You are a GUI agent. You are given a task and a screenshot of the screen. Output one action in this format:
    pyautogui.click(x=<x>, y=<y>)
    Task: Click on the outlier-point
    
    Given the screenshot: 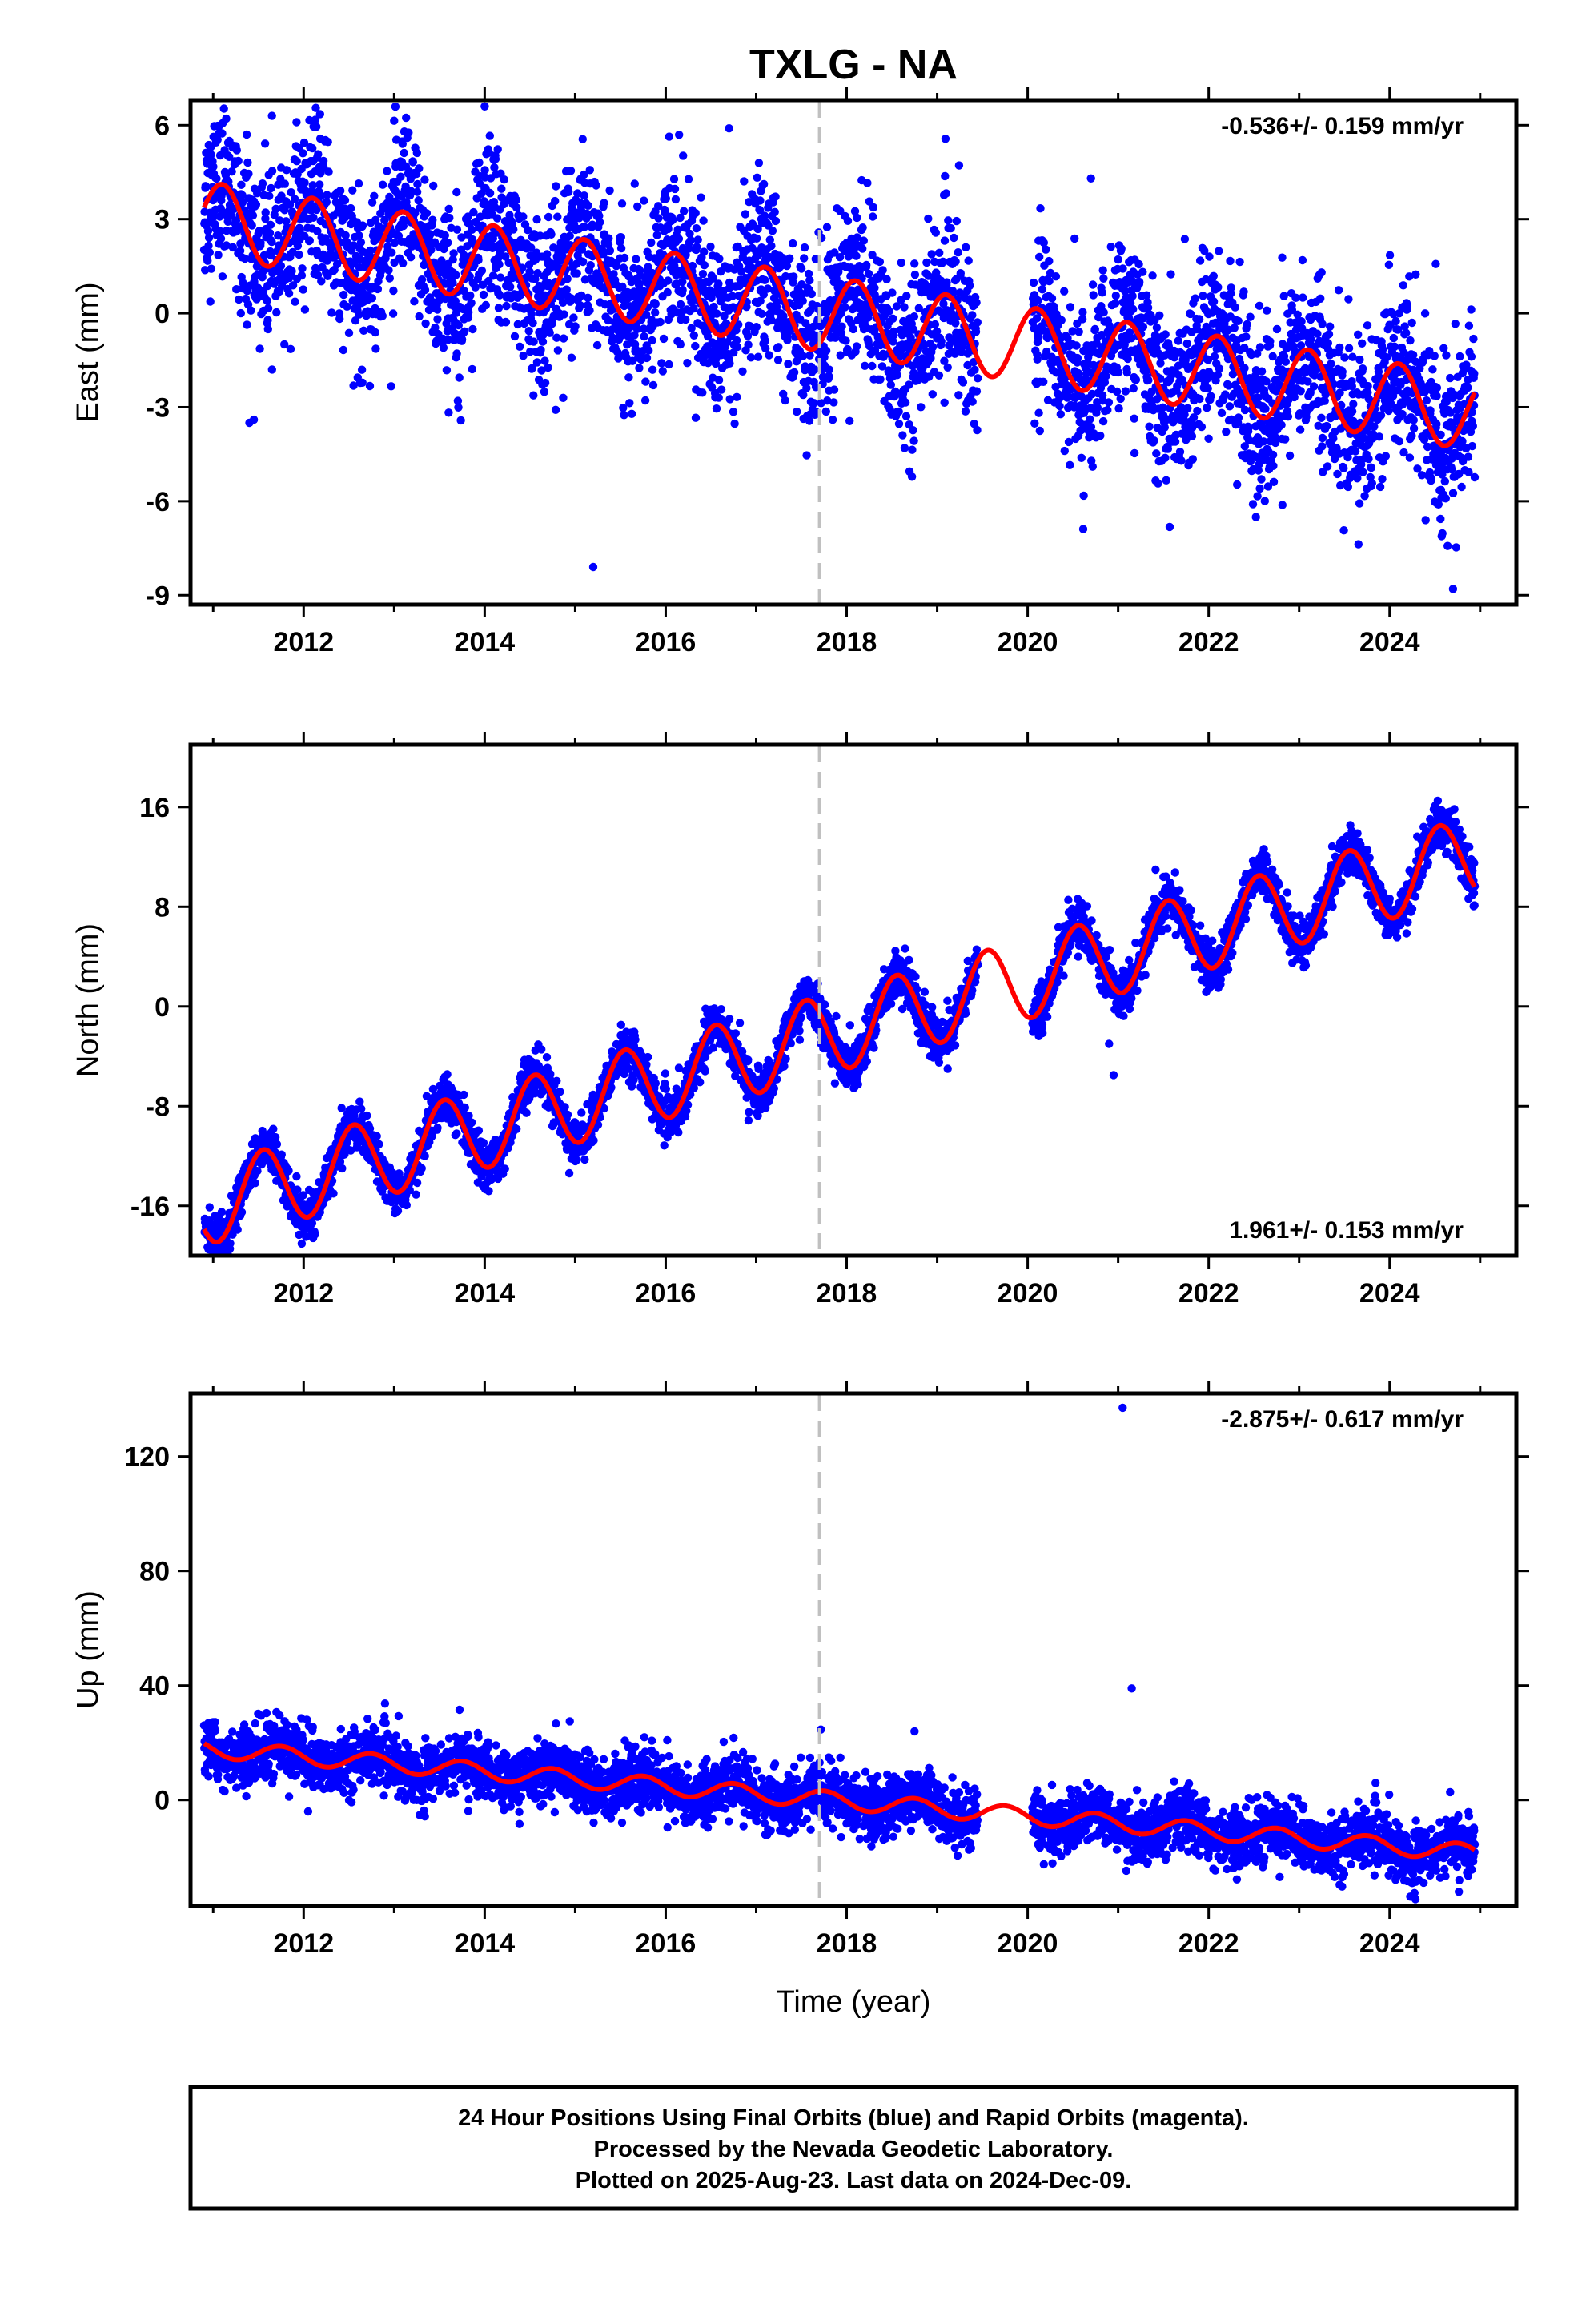 What is the action you would take?
    pyautogui.click(x=271, y=116)
    